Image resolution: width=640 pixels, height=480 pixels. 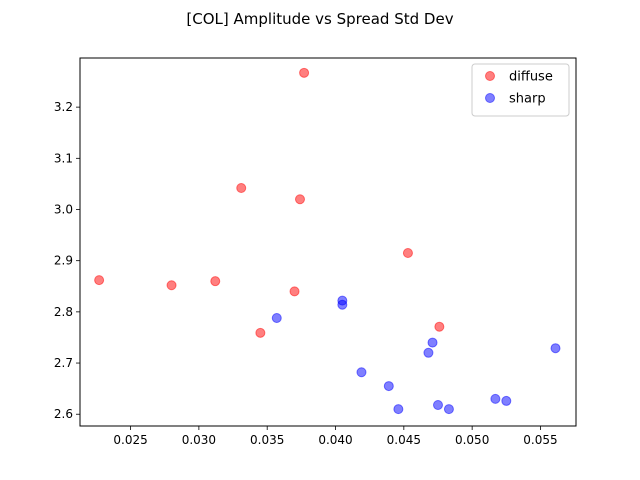 What do you see at coordinates (63, 363) in the screenshot?
I see `y-tick-label: 2.7` at bounding box center [63, 363].